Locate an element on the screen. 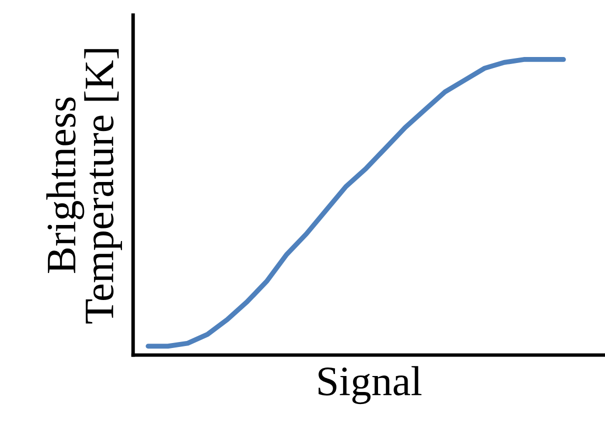  x-axis-title: Signal is located at coordinates (370, 385).